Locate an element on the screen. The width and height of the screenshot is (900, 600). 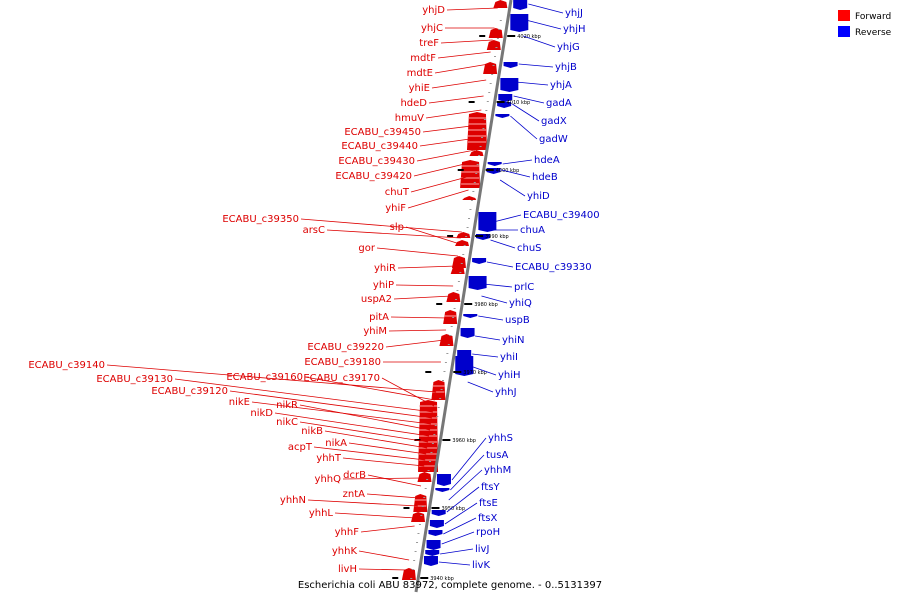
forward-gene-label: hmuV is located at coordinates (409, 118).